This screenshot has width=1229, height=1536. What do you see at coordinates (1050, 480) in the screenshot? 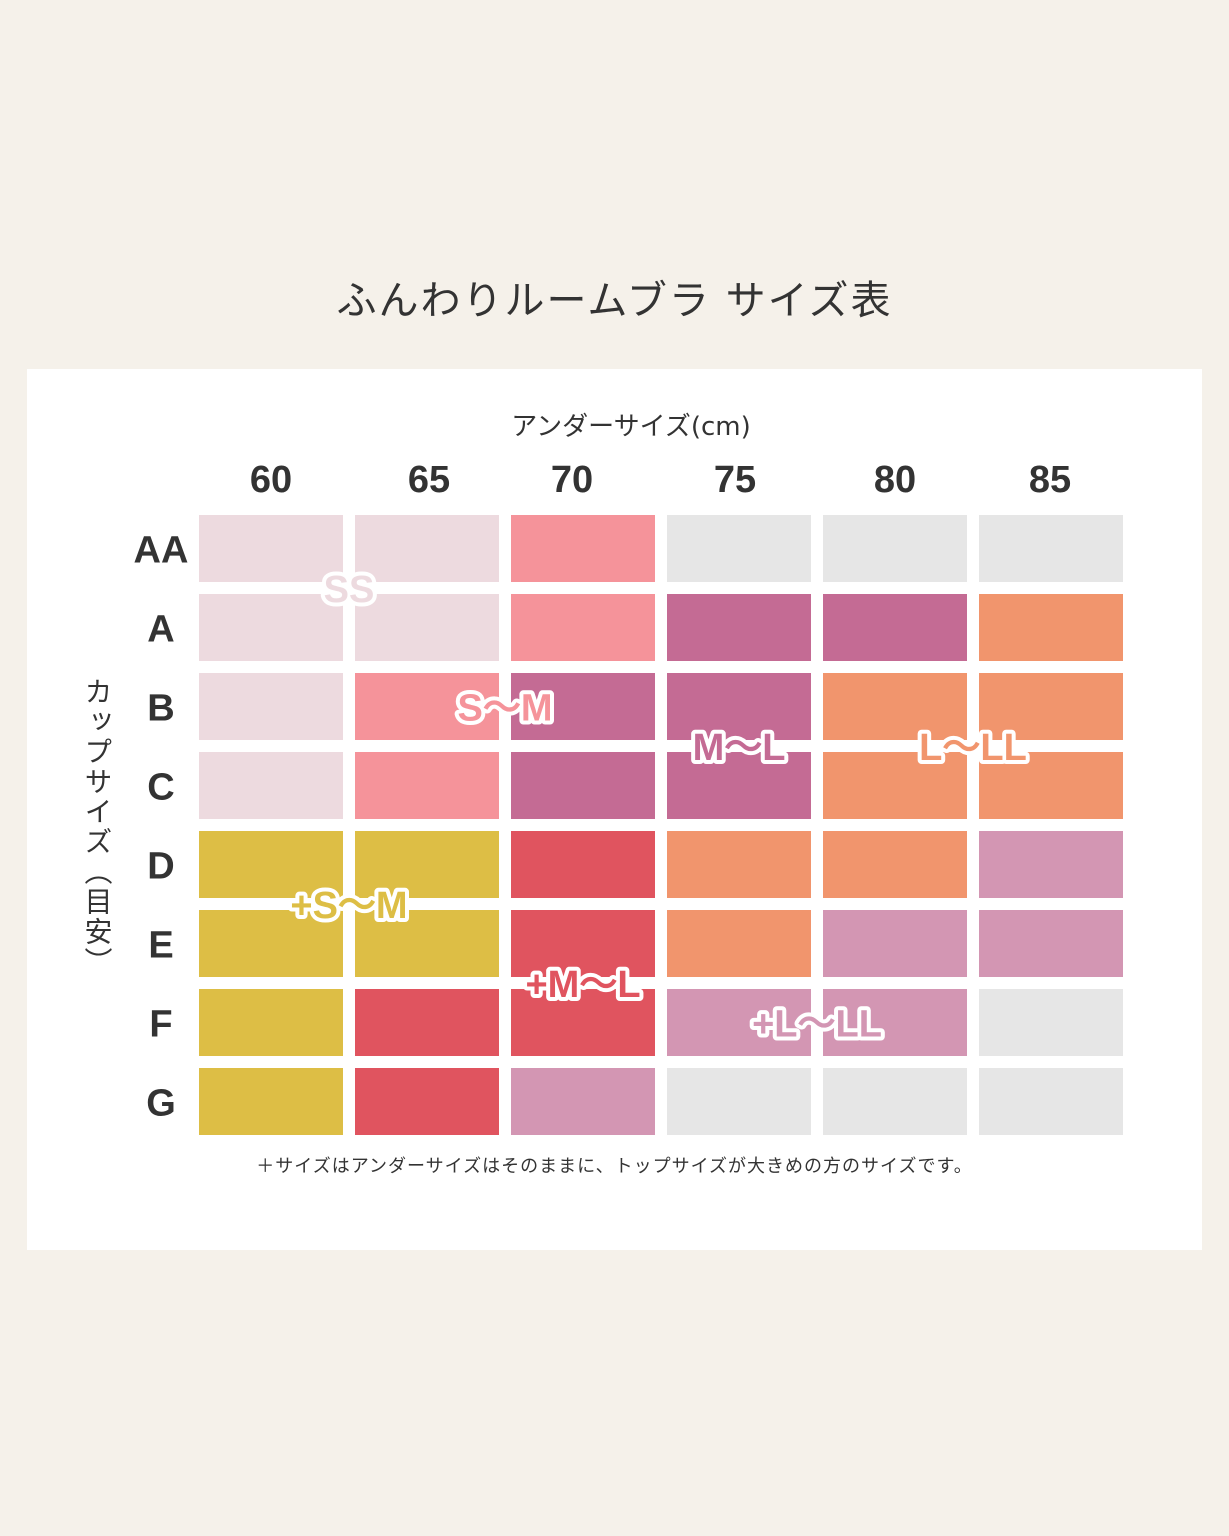
I see `x-tick-label: 85` at bounding box center [1050, 480].